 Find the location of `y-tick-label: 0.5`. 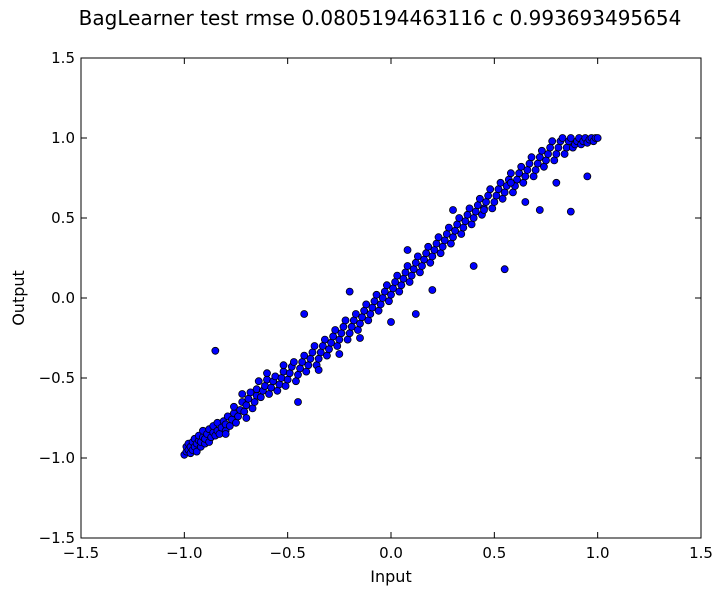

y-tick-label: 0.5 is located at coordinates (63, 218).